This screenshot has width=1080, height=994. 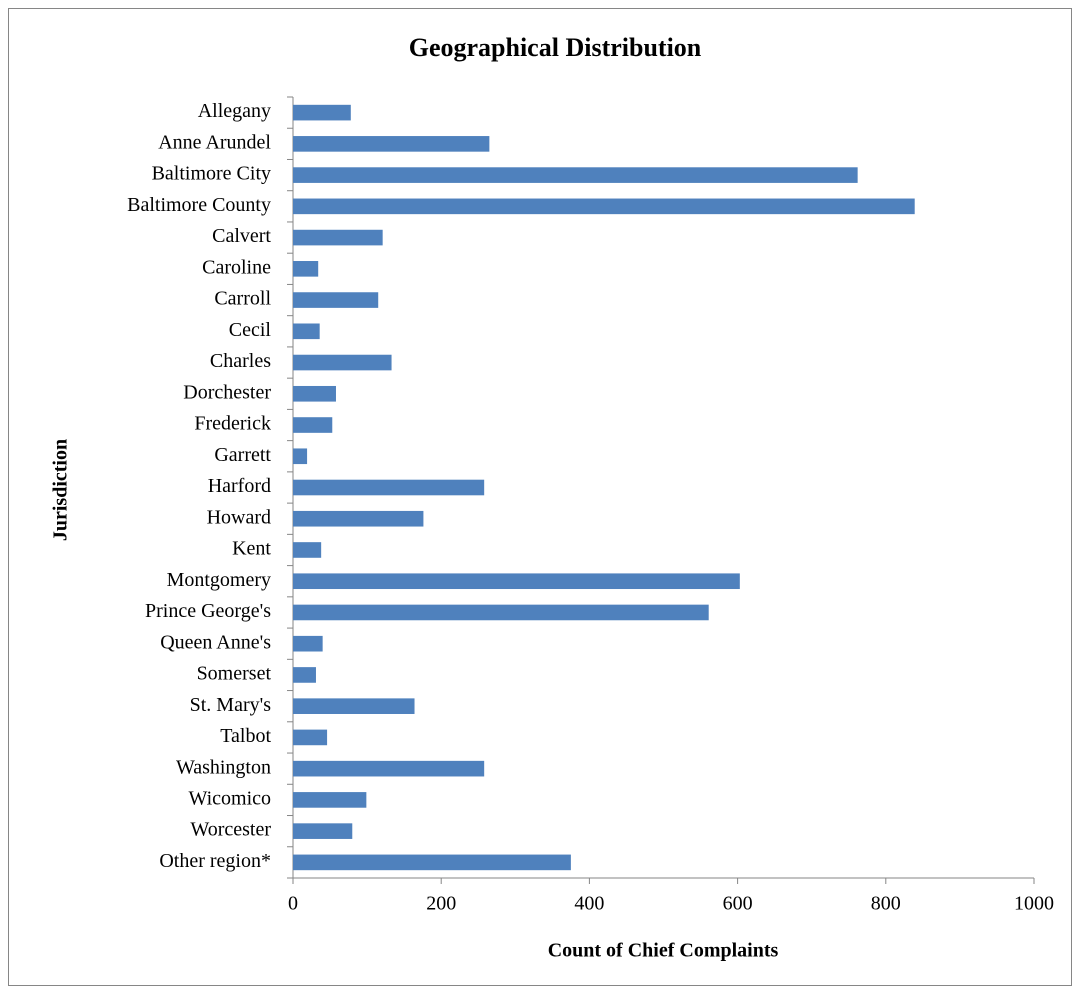 What do you see at coordinates (251, 549) in the screenshot?
I see `y-tick-label: Kent` at bounding box center [251, 549].